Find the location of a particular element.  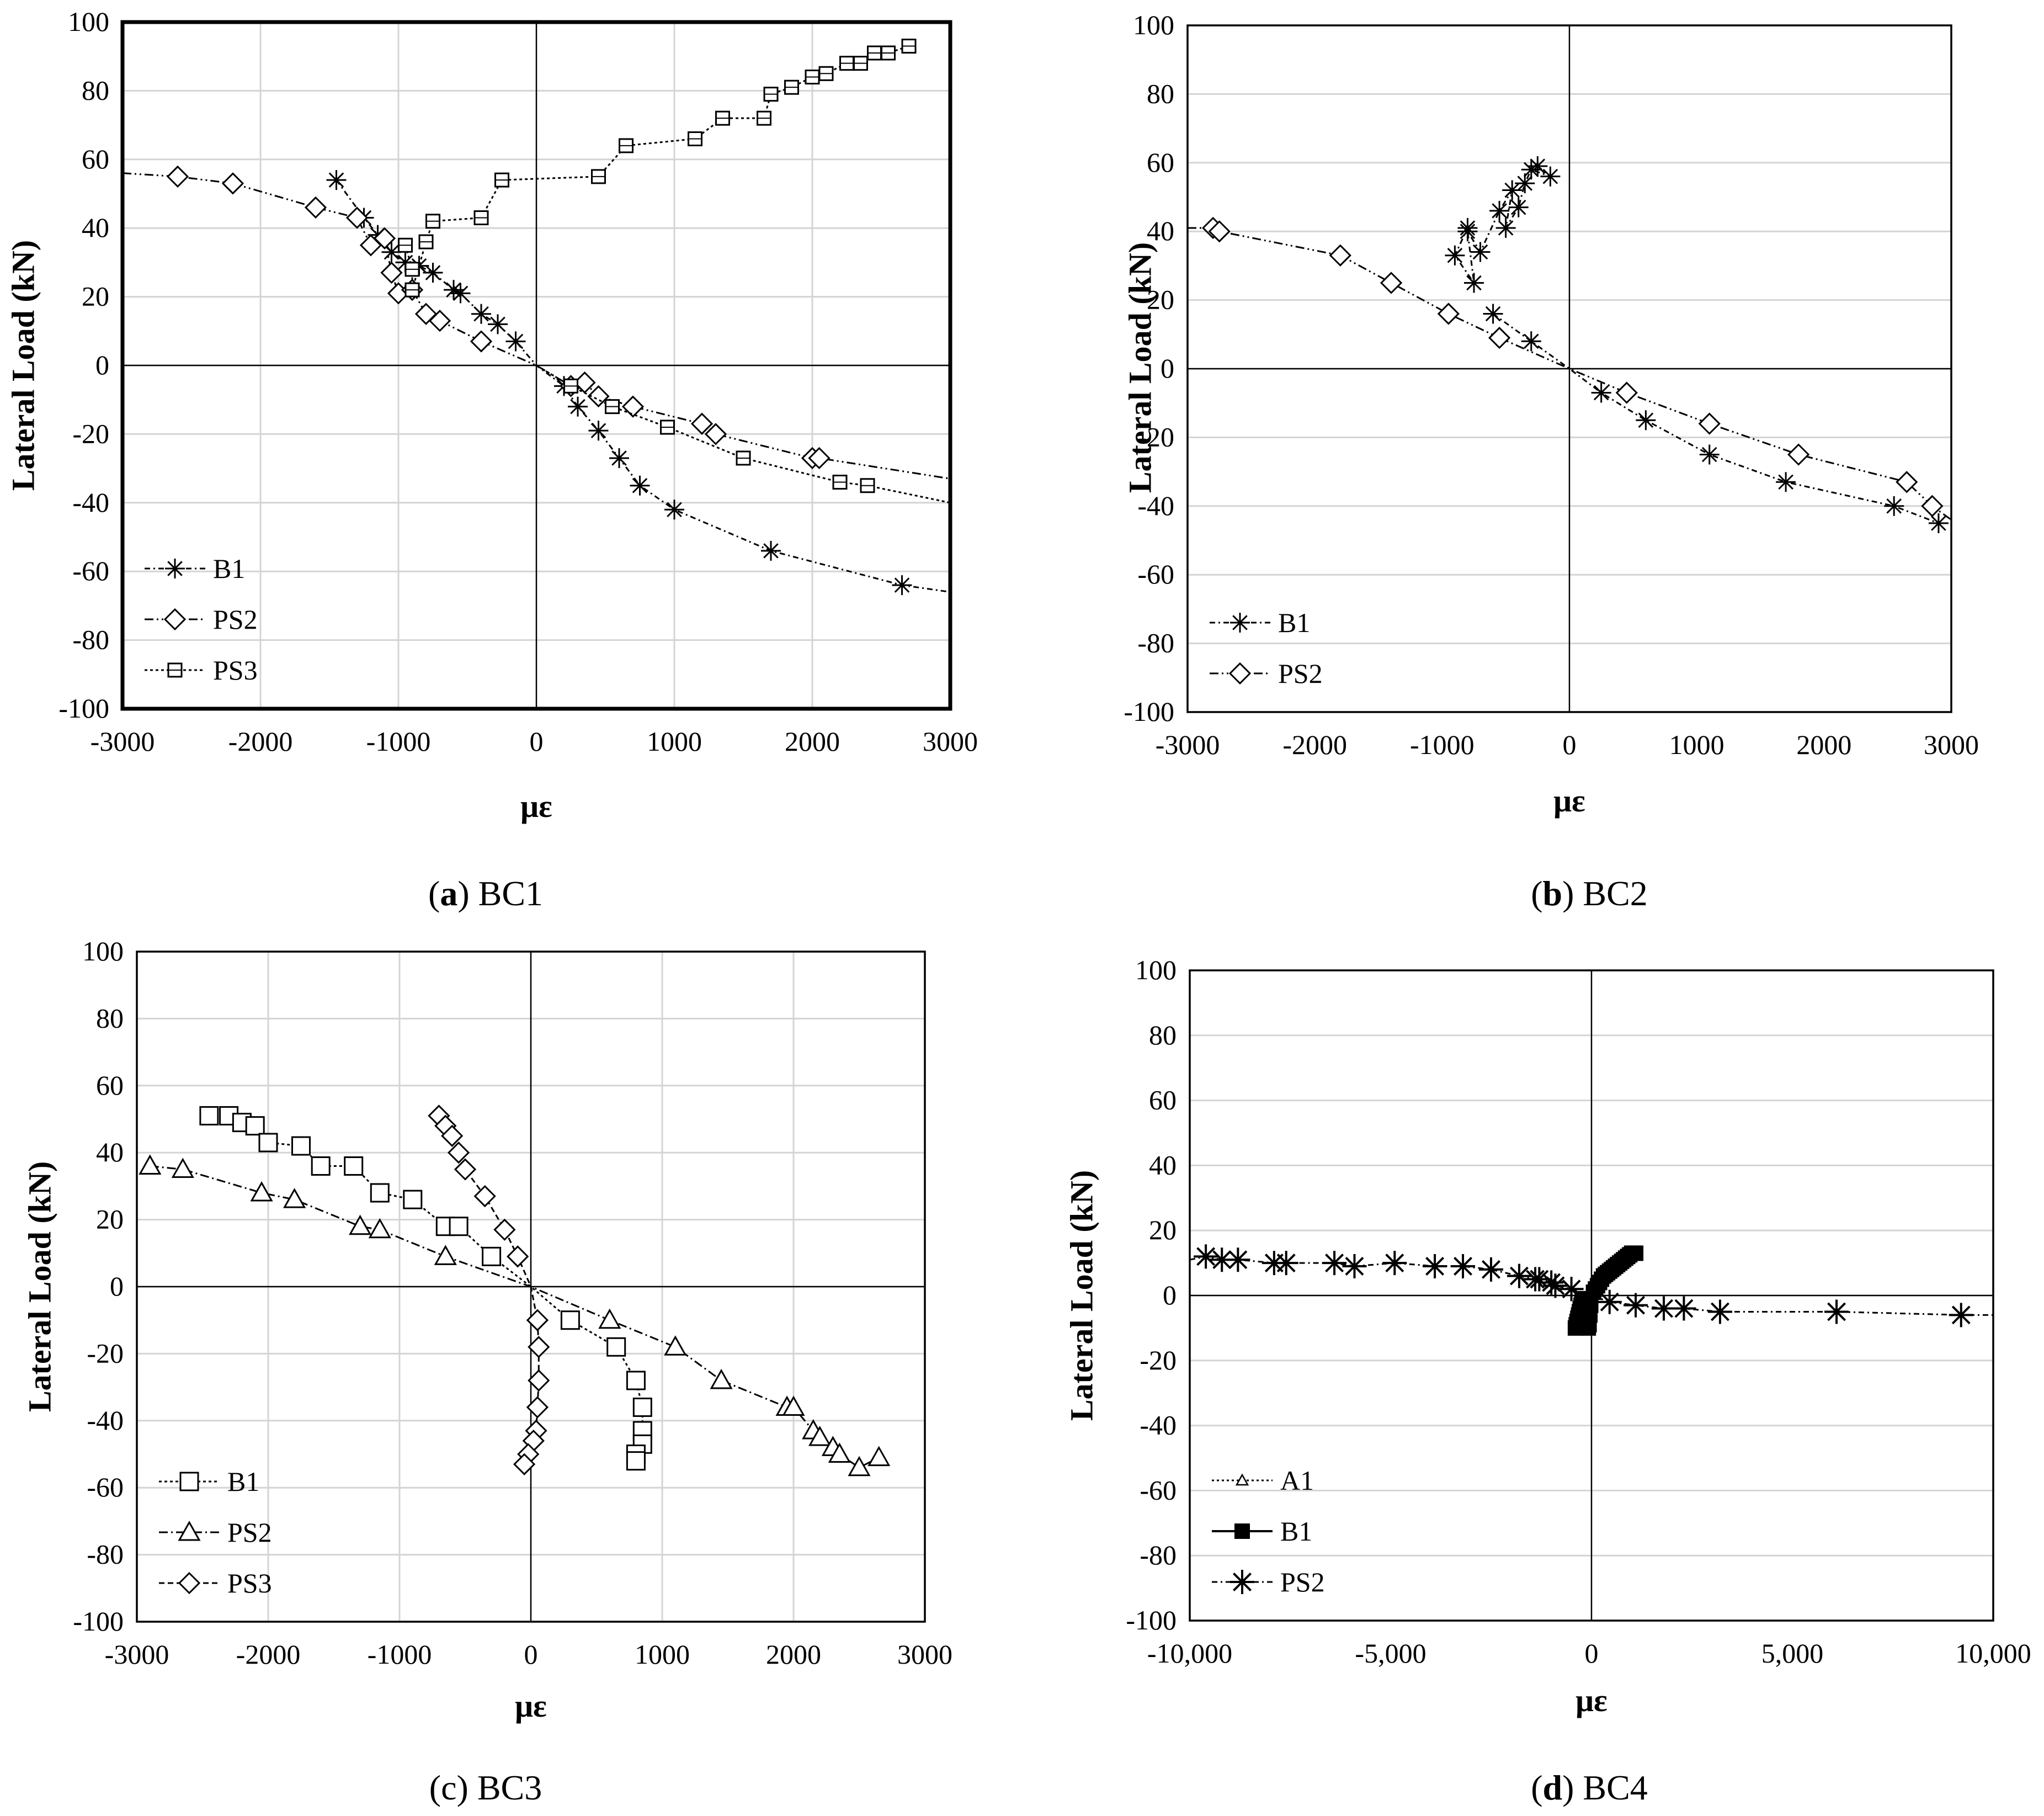

y-tick-label: 40 is located at coordinates (110, 1152).